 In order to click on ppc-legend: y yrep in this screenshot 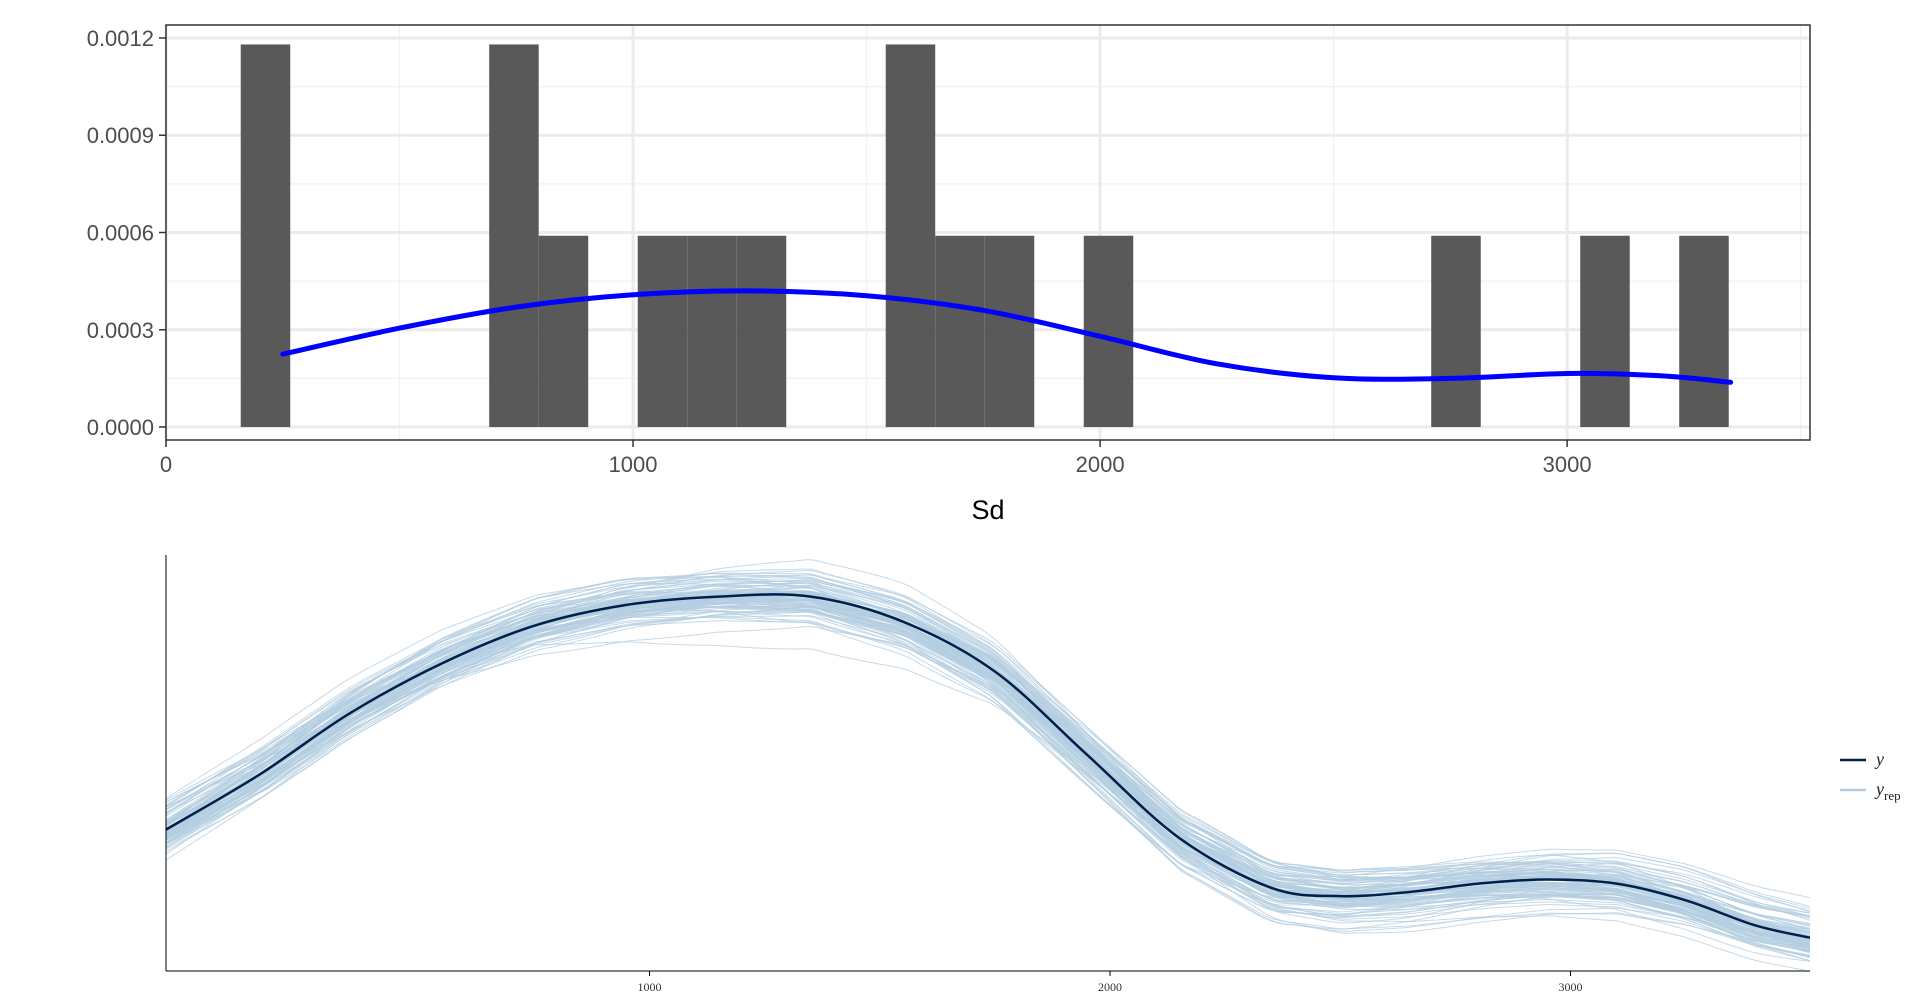, I will do `click(1870, 776)`.